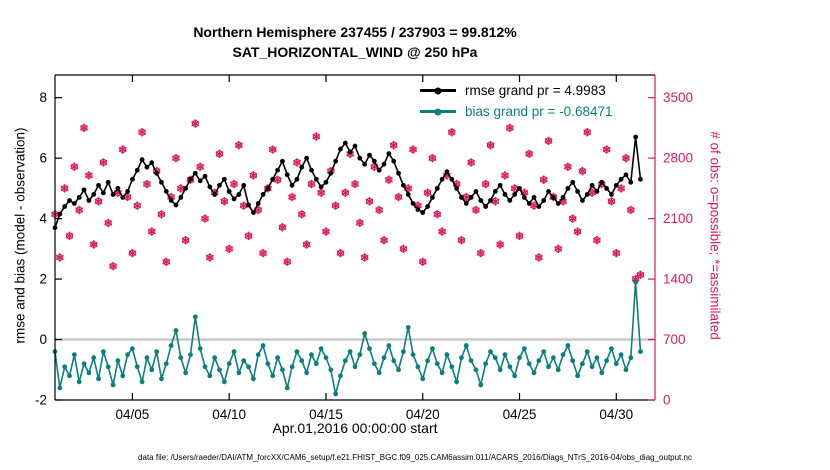  What do you see at coordinates (43, 279) in the screenshot?
I see `svg-text: 2` at bounding box center [43, 279].